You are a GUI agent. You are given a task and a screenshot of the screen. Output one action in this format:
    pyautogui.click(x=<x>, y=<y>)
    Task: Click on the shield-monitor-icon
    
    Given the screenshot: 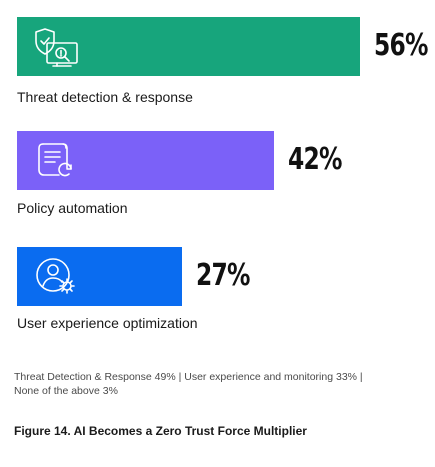 What is the action you would take?
    pyautogui.click(x=56, y=47)
    